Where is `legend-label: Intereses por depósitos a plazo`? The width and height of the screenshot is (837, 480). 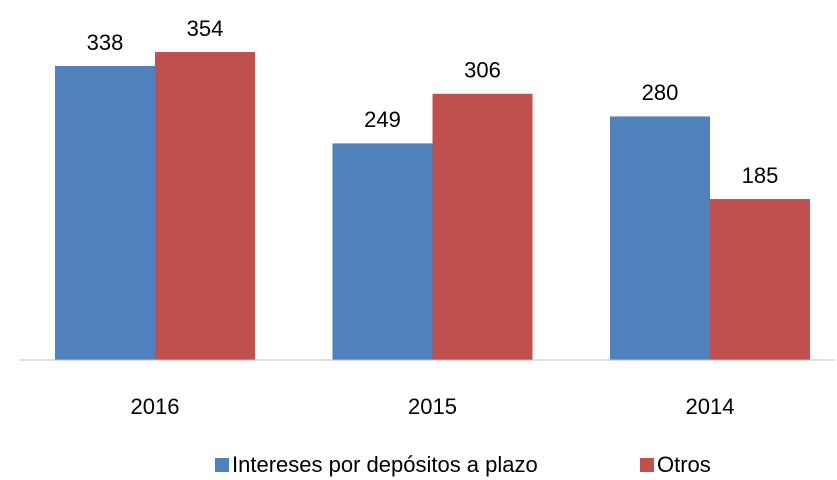
legend-label: Intereses por depósitos a plazo is located at coordinates (385, 464).